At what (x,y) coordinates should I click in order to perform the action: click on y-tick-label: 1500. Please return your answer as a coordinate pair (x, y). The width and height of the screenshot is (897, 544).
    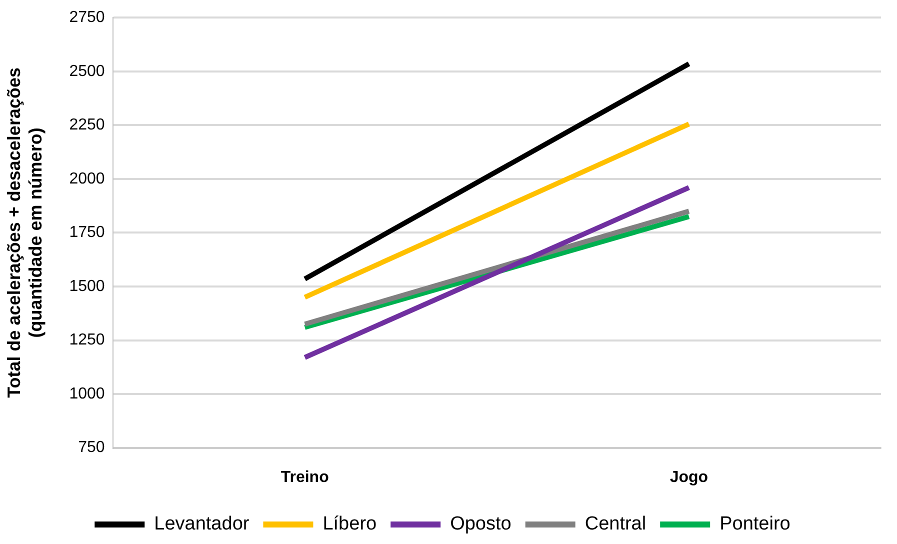
    Looking at the image, I should click on (87, 286).